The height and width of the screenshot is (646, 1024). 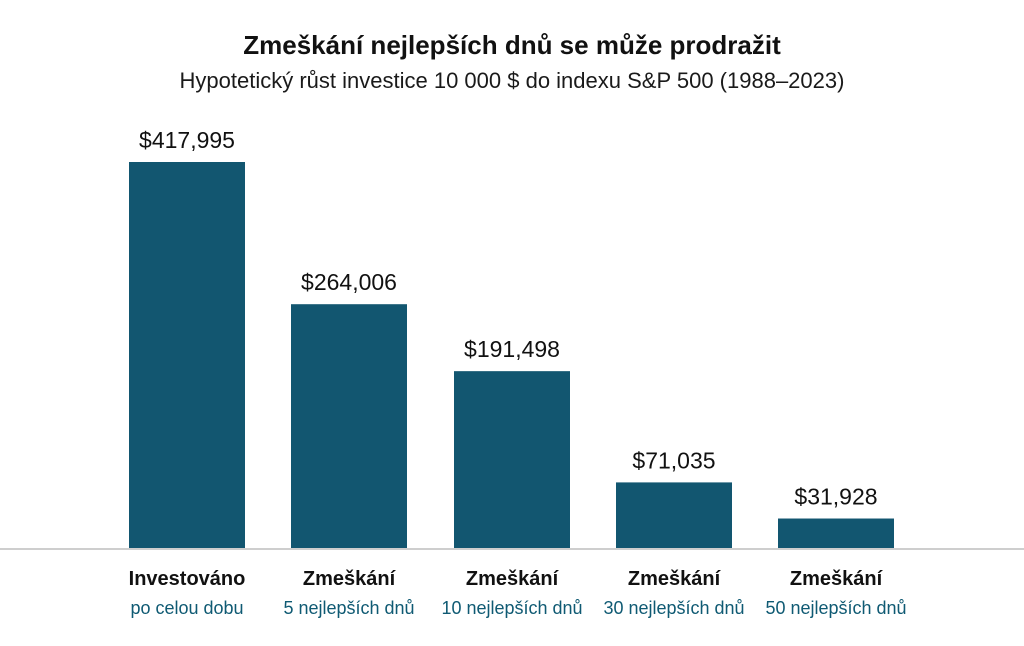 What do you see at coordinates (350, 579) in the screenshot?
I see `category-label-2: Zmeškání` at bounding box center [350, 579].